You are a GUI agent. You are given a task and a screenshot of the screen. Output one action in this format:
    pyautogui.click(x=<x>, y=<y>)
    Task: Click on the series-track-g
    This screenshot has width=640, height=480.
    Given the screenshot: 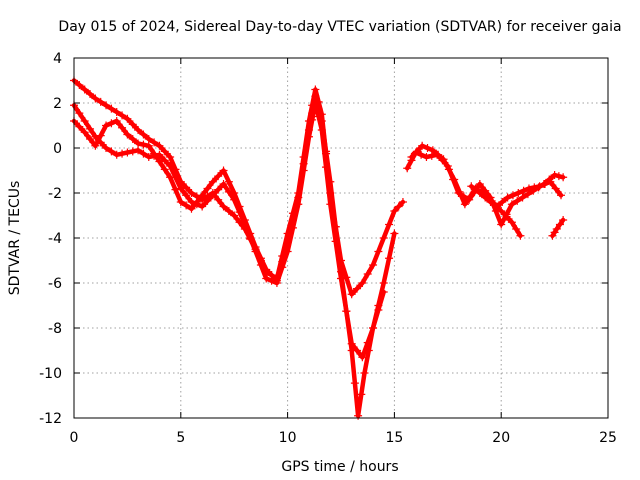 What is the action you would take?
    pyautogui.click(x=558, y=228)
    